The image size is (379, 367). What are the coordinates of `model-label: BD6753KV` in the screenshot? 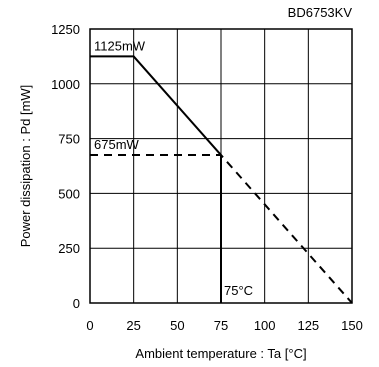 It's located at (320, 12).